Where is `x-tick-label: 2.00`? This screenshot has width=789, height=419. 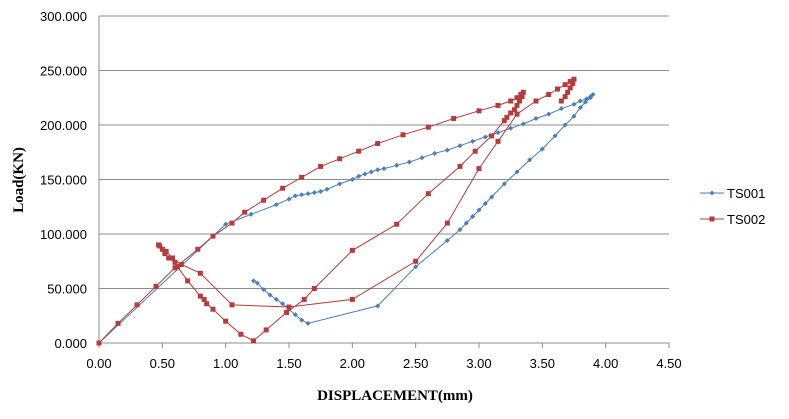 x-tick-label: 2.00 is located at coordinates (352, 363).